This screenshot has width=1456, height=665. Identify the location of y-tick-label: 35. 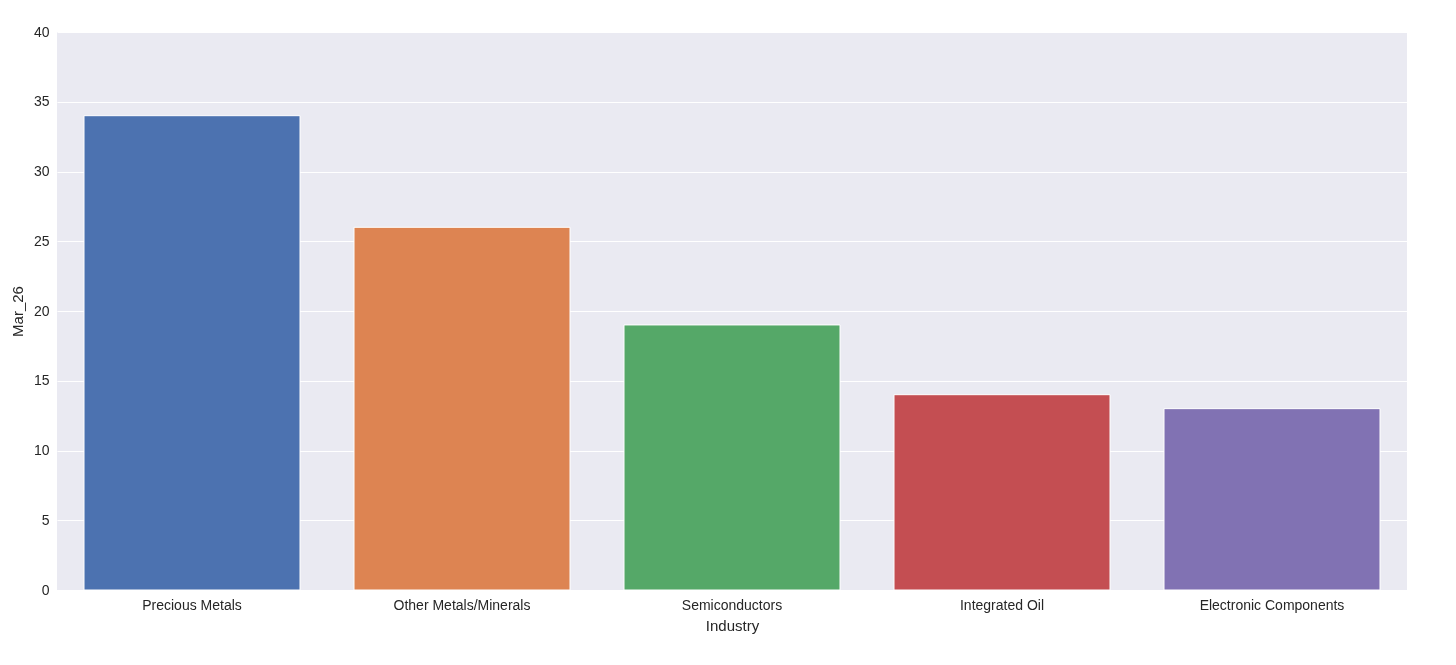
(41, 101).